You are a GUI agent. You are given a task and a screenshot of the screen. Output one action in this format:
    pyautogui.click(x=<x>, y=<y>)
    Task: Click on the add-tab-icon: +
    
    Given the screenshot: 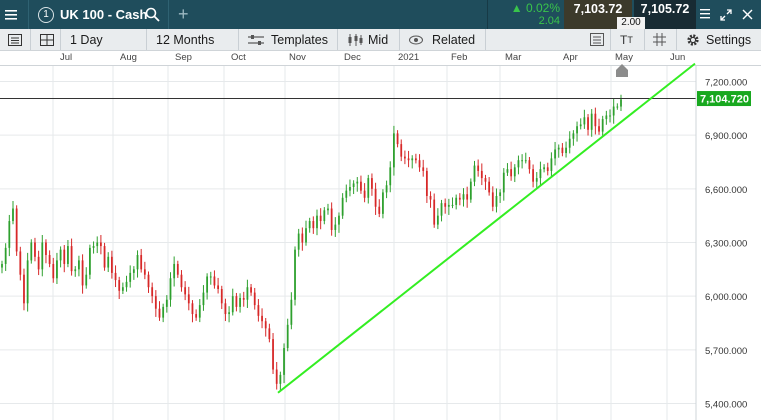 What is the action you would take?
    pyautogui.click(x=183, y=14)
    